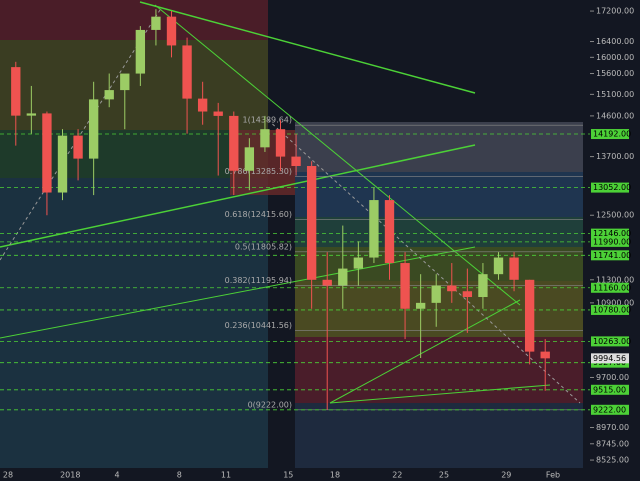 The width and height of the screenshot is (640, 481). I want to click on level-label: 12146.00, so click(612, 233).